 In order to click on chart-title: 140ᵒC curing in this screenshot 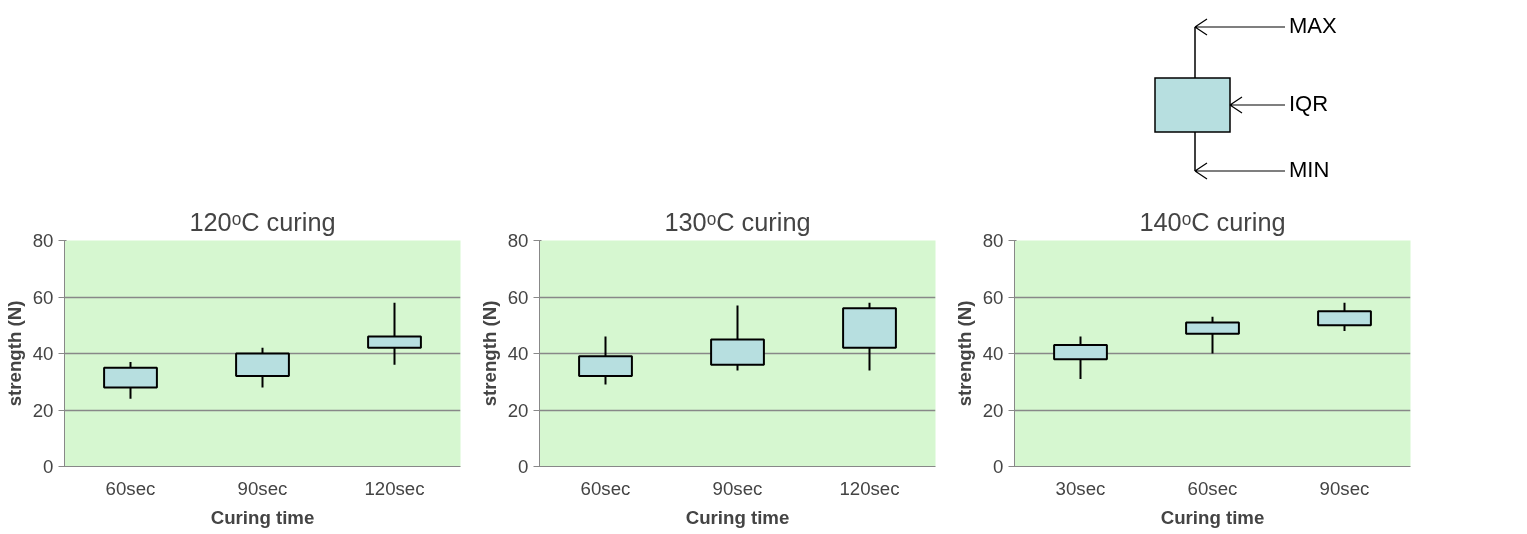, I will do `click(1212, 221)`.